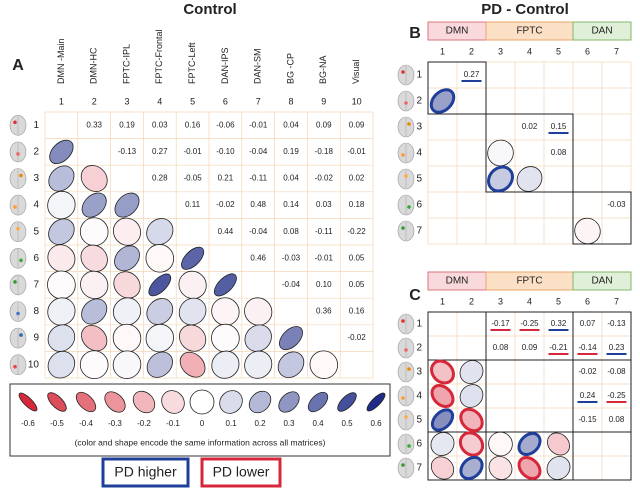 Image resolution: width=640 pixels, height=491 pixels. I want to click on column-label: Visual, so click(356, 72).